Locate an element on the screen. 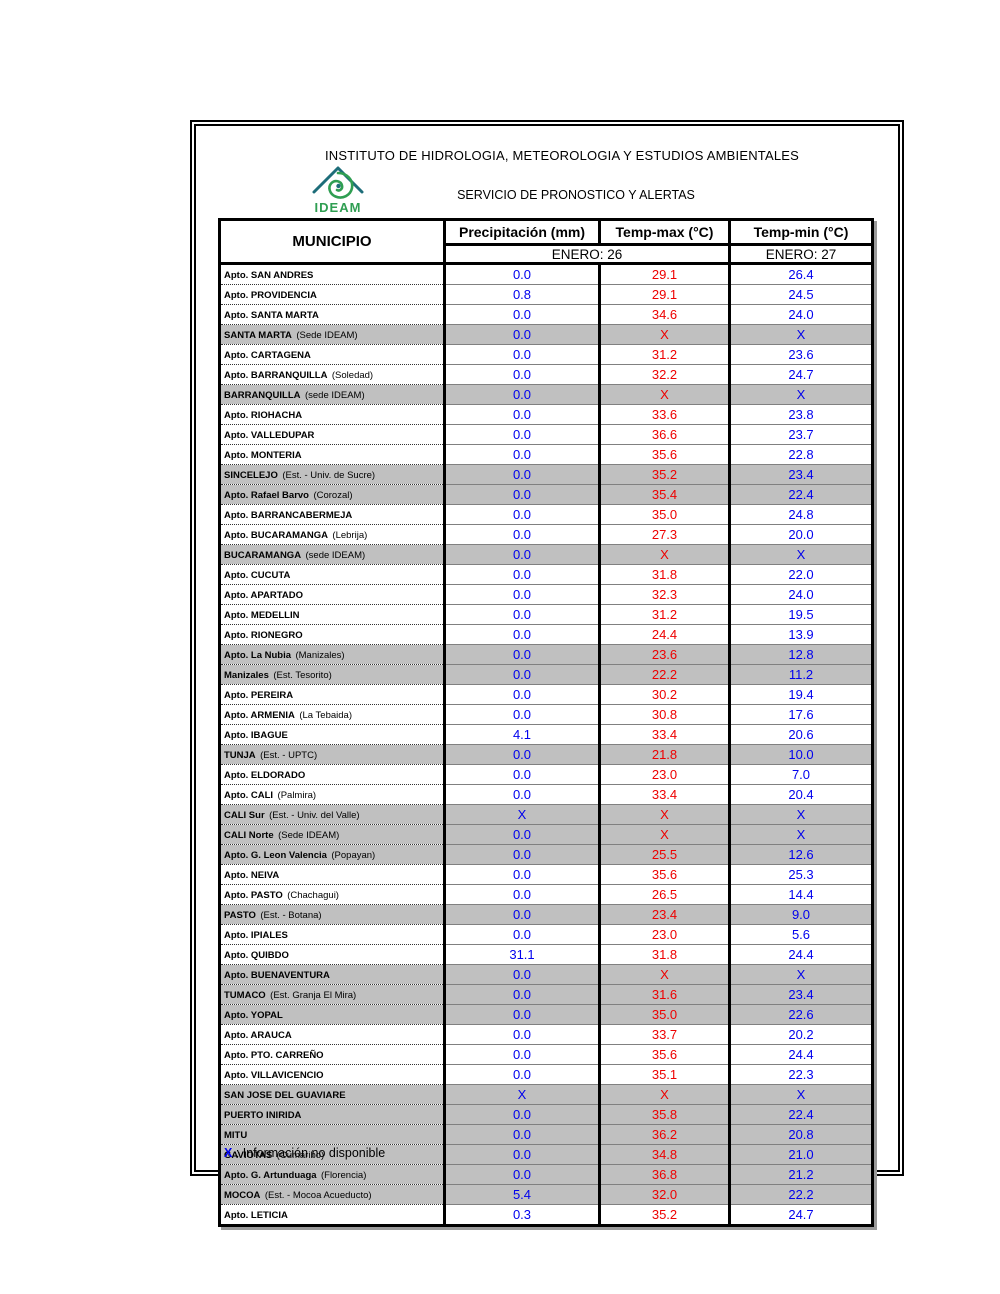 This screenshot has height=1294, width=1000. municipio-cell: Apto. BARRANQUILLA (Soledad) is located at coordinates (332, 374).